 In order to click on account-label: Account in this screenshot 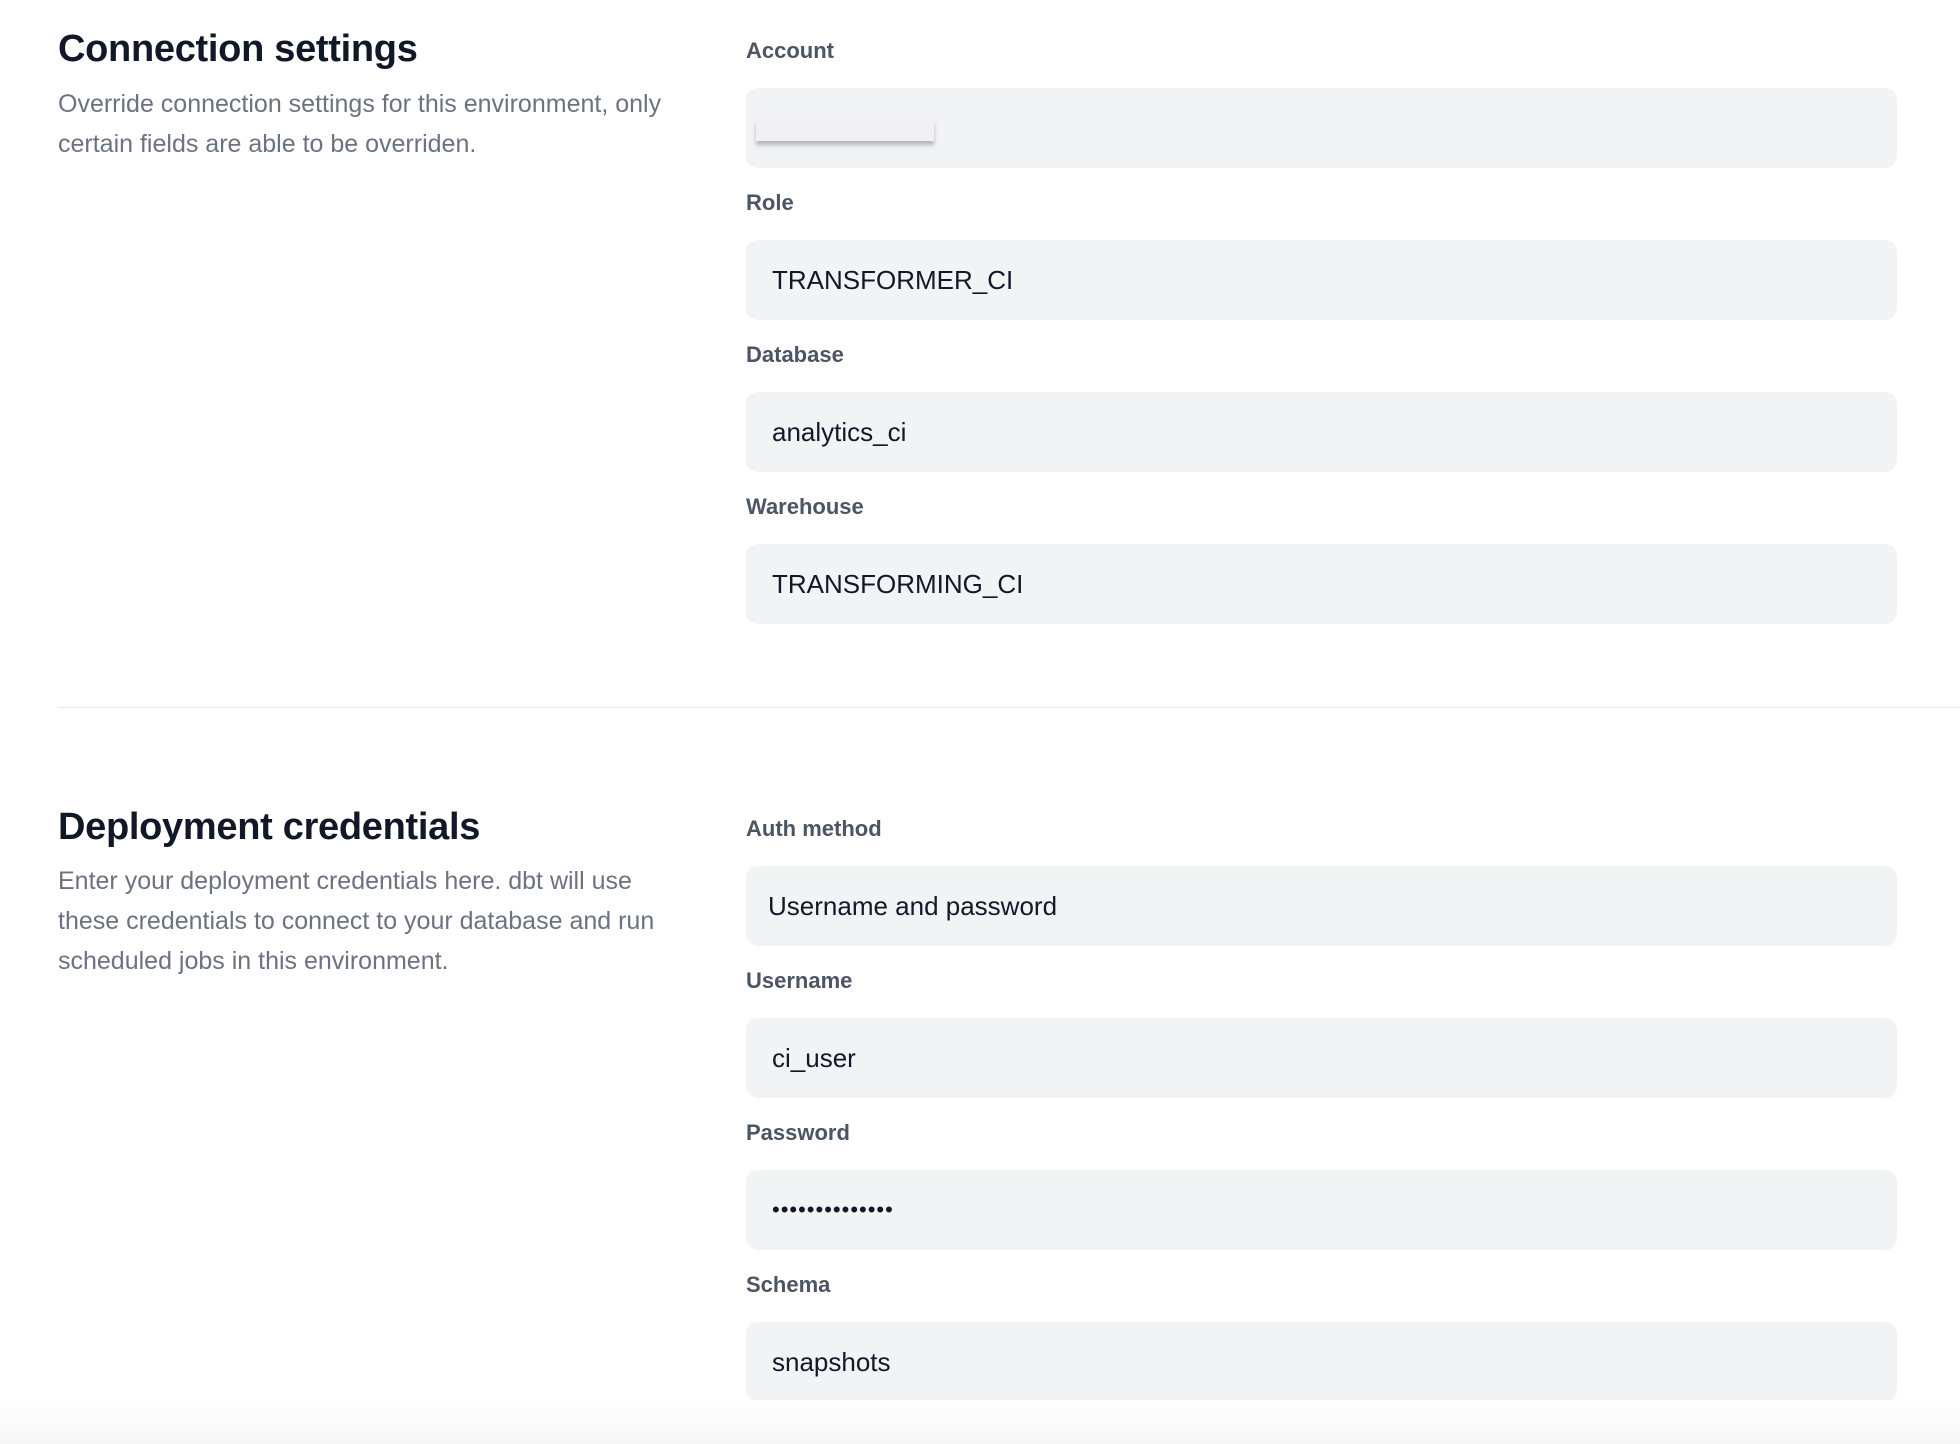, I will do `click(790, 50)`.